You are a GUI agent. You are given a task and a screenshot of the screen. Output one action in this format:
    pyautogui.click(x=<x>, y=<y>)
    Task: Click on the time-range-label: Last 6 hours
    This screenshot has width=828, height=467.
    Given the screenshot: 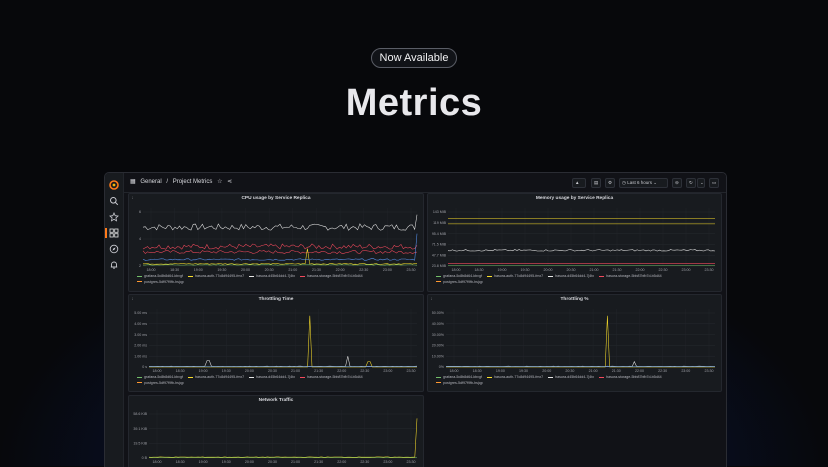 What is the action you would take?
    pyautogui.click(x=639, y=182)
    